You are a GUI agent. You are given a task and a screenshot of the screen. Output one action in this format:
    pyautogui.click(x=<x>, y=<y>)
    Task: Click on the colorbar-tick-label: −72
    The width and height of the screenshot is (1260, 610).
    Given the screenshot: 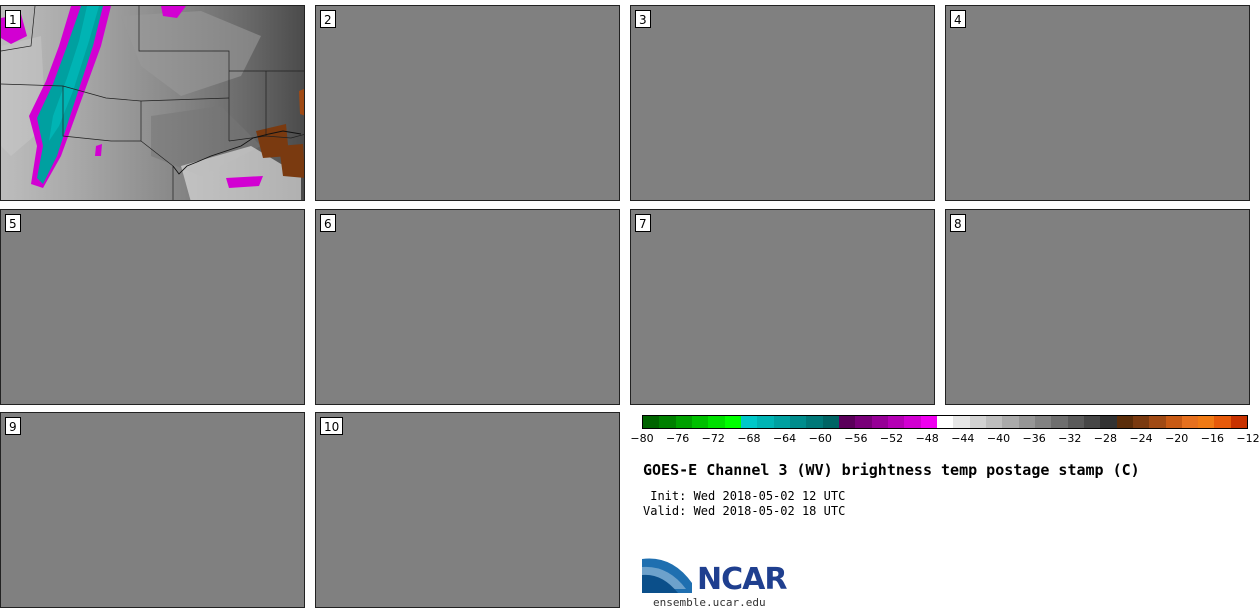 What is the action you would take?
    pyautogui.click(x=713, y=438)
    